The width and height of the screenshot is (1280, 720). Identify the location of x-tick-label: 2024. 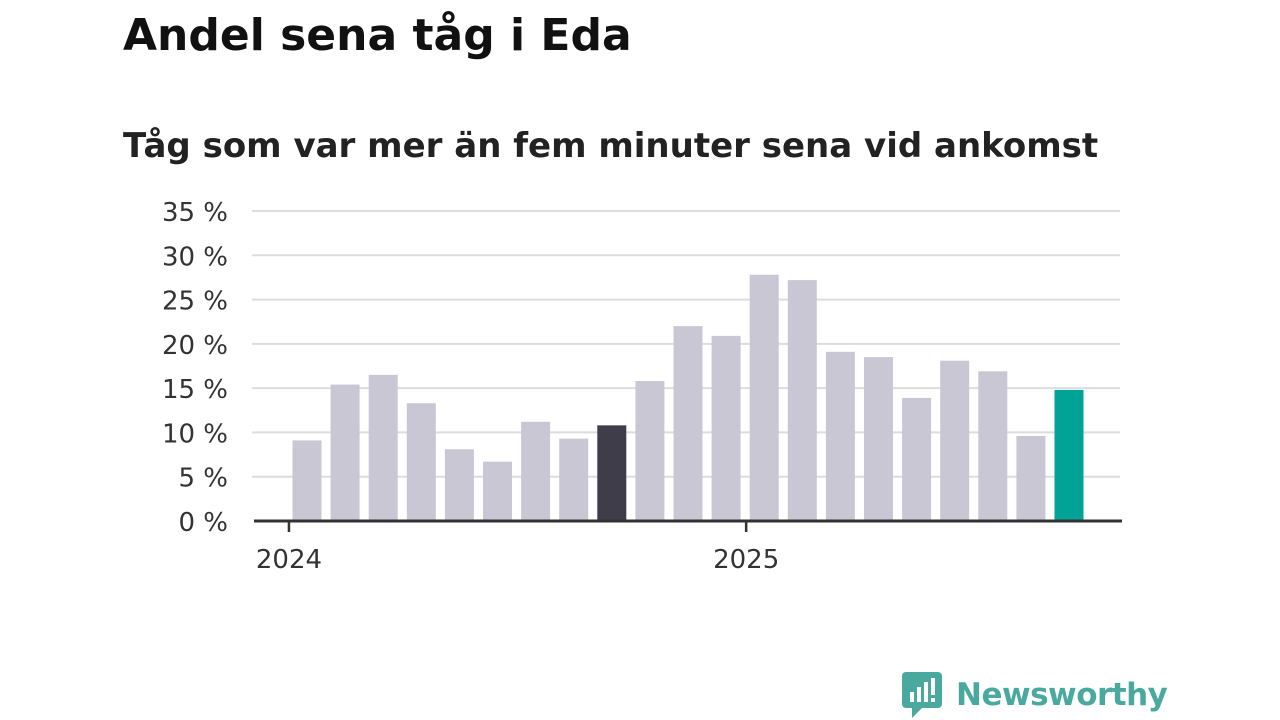
(289, 560).